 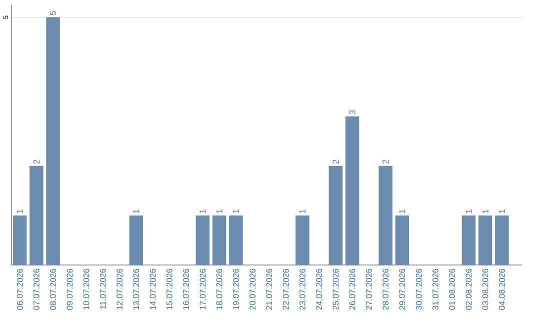 What do you see at coordinates (485, 289) in the screenshot?
I see `x-tick-label: 03.08.2026` at bounding box center [485, 289].